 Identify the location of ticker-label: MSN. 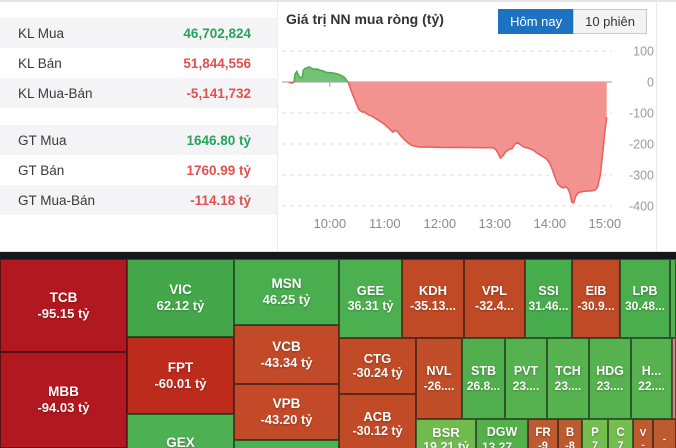
(286, 284).